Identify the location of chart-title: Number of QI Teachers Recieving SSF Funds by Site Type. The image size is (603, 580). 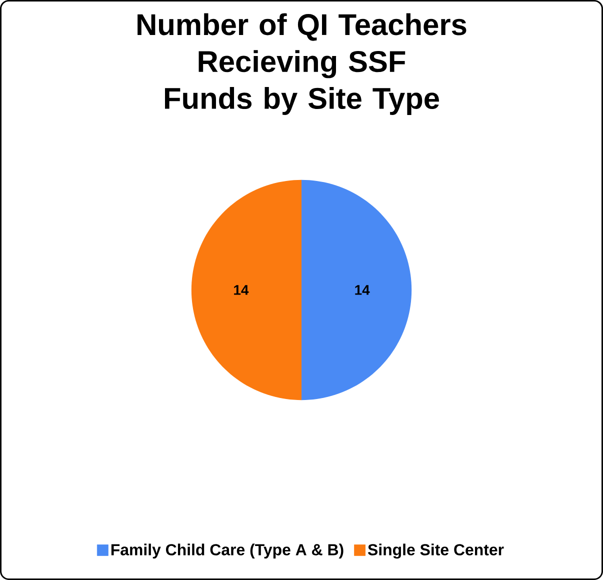
(302, 64).